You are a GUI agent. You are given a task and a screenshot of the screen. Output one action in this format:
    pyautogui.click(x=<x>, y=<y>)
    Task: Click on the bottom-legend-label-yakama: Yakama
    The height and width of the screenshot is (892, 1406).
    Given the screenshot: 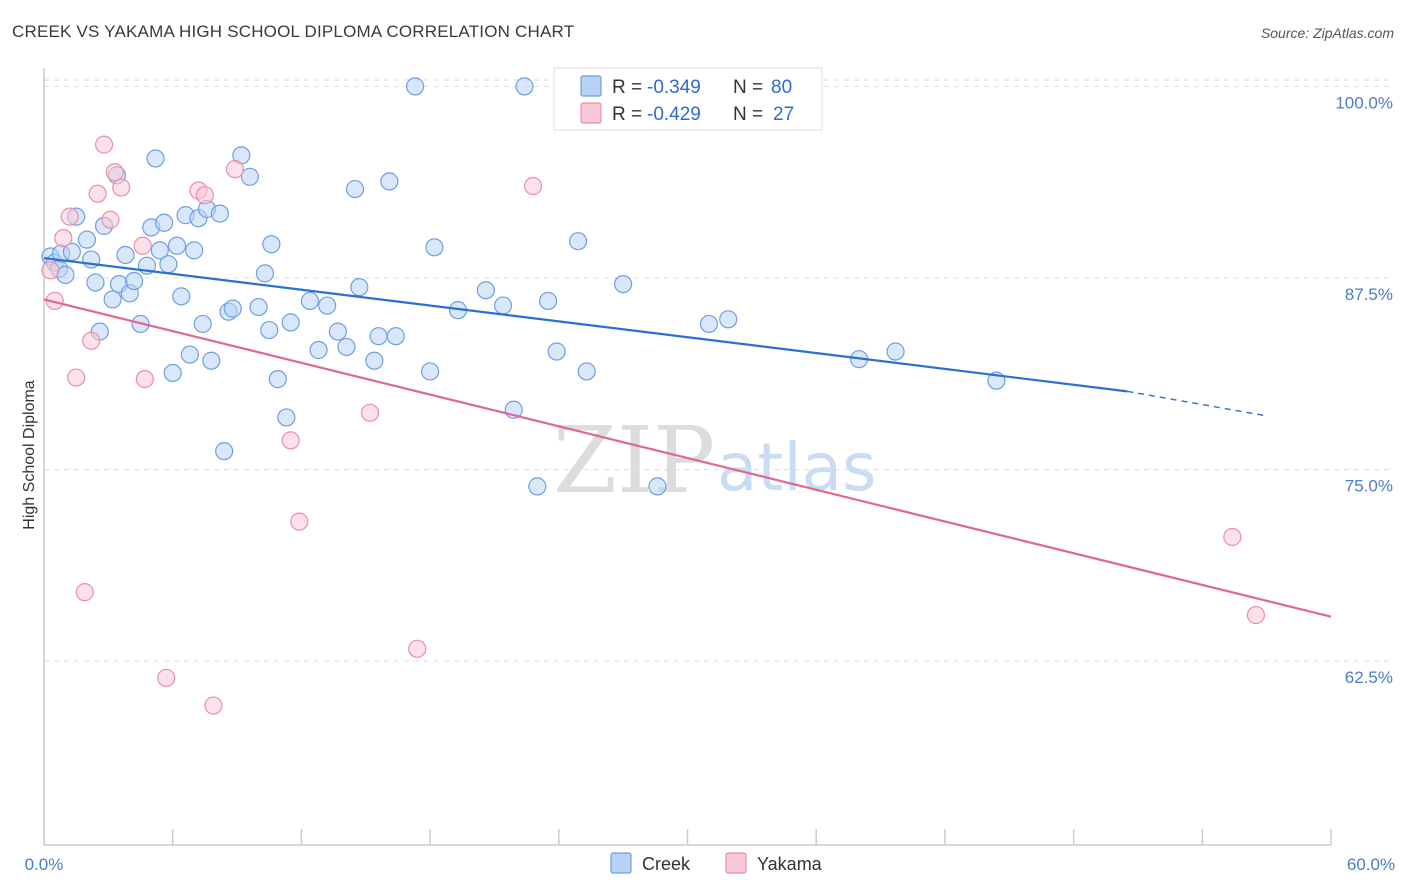 What is the action you would take?
    pyautogui.click(x=790, y=864)
    